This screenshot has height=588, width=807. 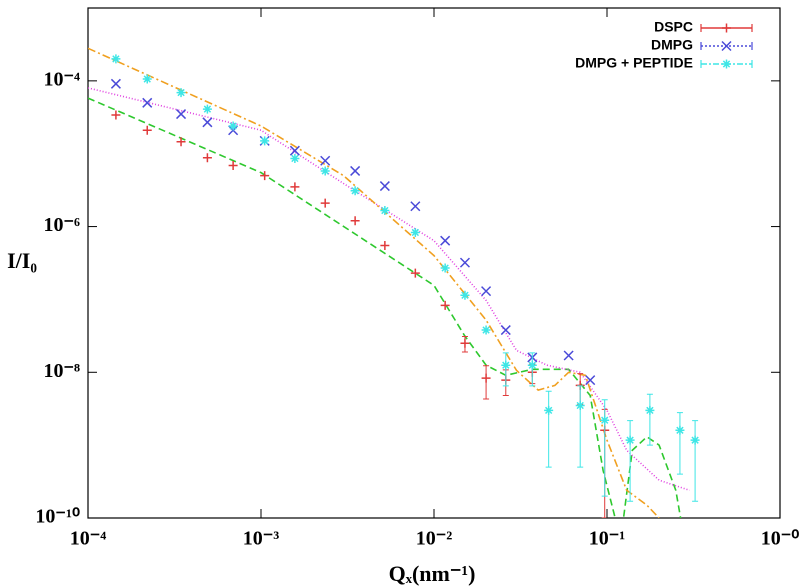 What do you see at coordinates (88, 539) in the screenshot?
I see `x-tick-label: 10⁻⁴` at bounding box center [88, 539].